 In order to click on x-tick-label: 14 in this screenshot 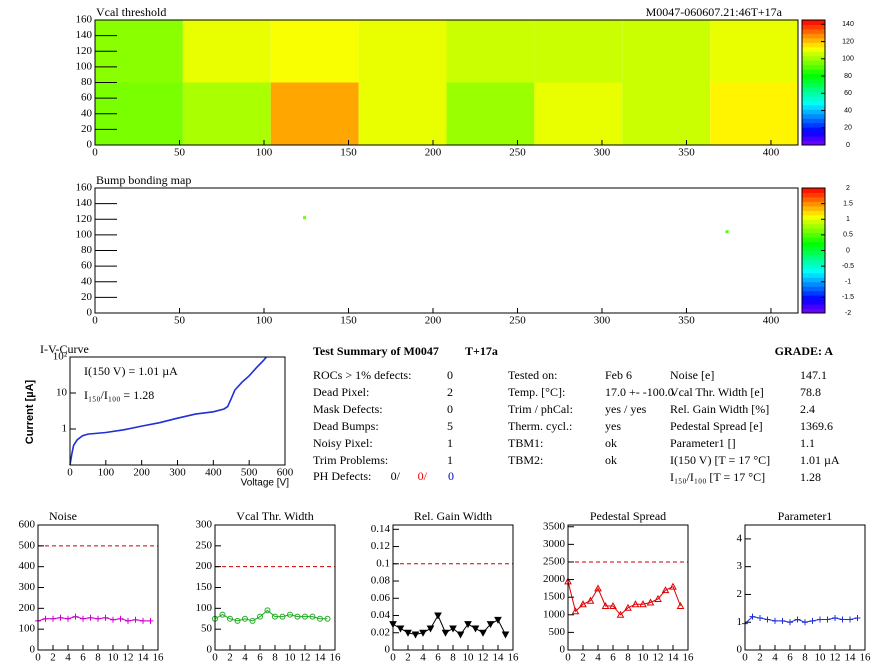, I will do `click(851, 658)`.